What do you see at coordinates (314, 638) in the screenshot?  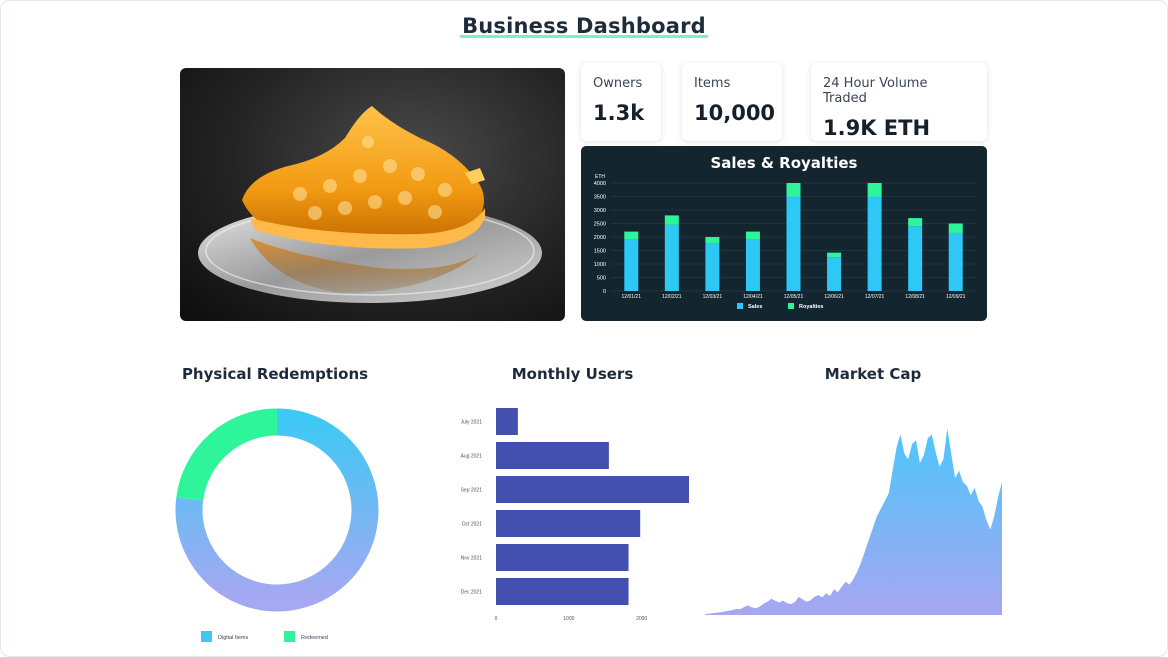 I see `legend-redeemed-label: Redeemed` at bounding box center [314, 638].